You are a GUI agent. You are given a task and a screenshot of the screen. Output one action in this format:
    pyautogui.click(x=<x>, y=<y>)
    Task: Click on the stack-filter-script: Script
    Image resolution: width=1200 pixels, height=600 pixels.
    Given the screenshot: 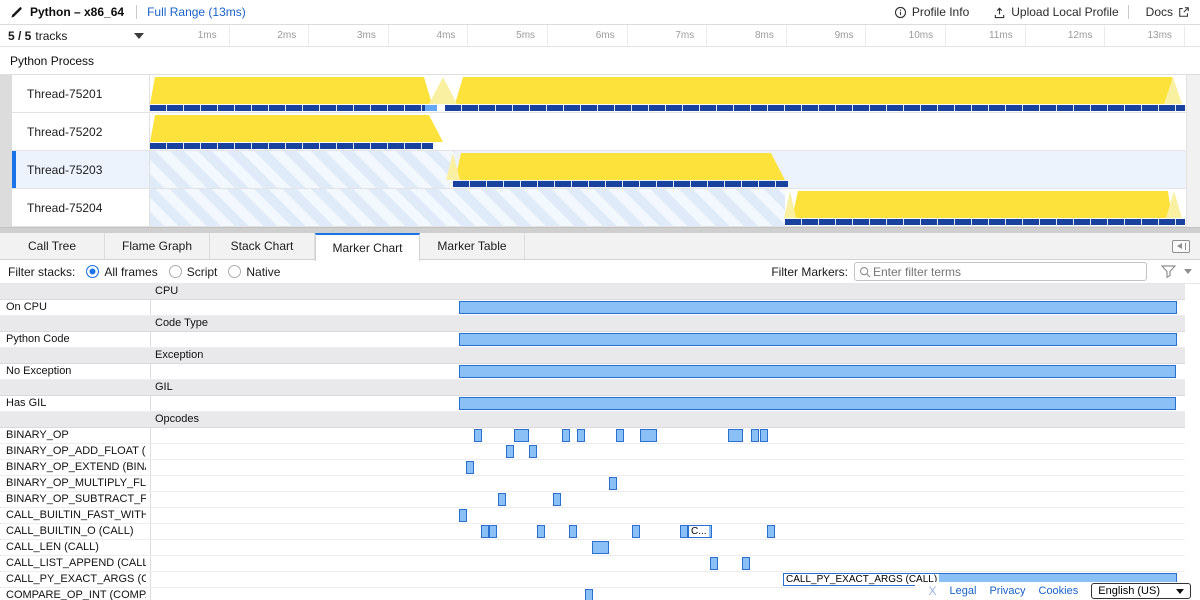 What is the action you would take?
    pyautogui.click(x=192, y=272)
    